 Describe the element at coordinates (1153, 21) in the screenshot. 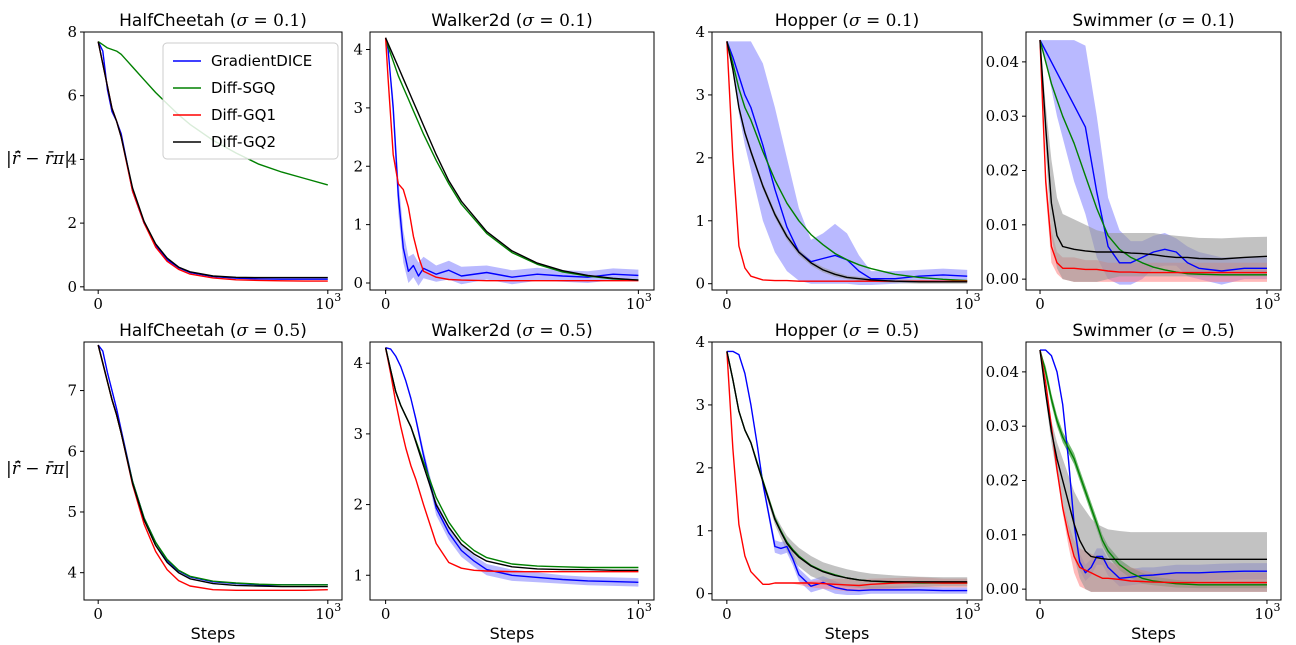

I see `panel-title: Swimmer (σ = 0.1)` at that location.